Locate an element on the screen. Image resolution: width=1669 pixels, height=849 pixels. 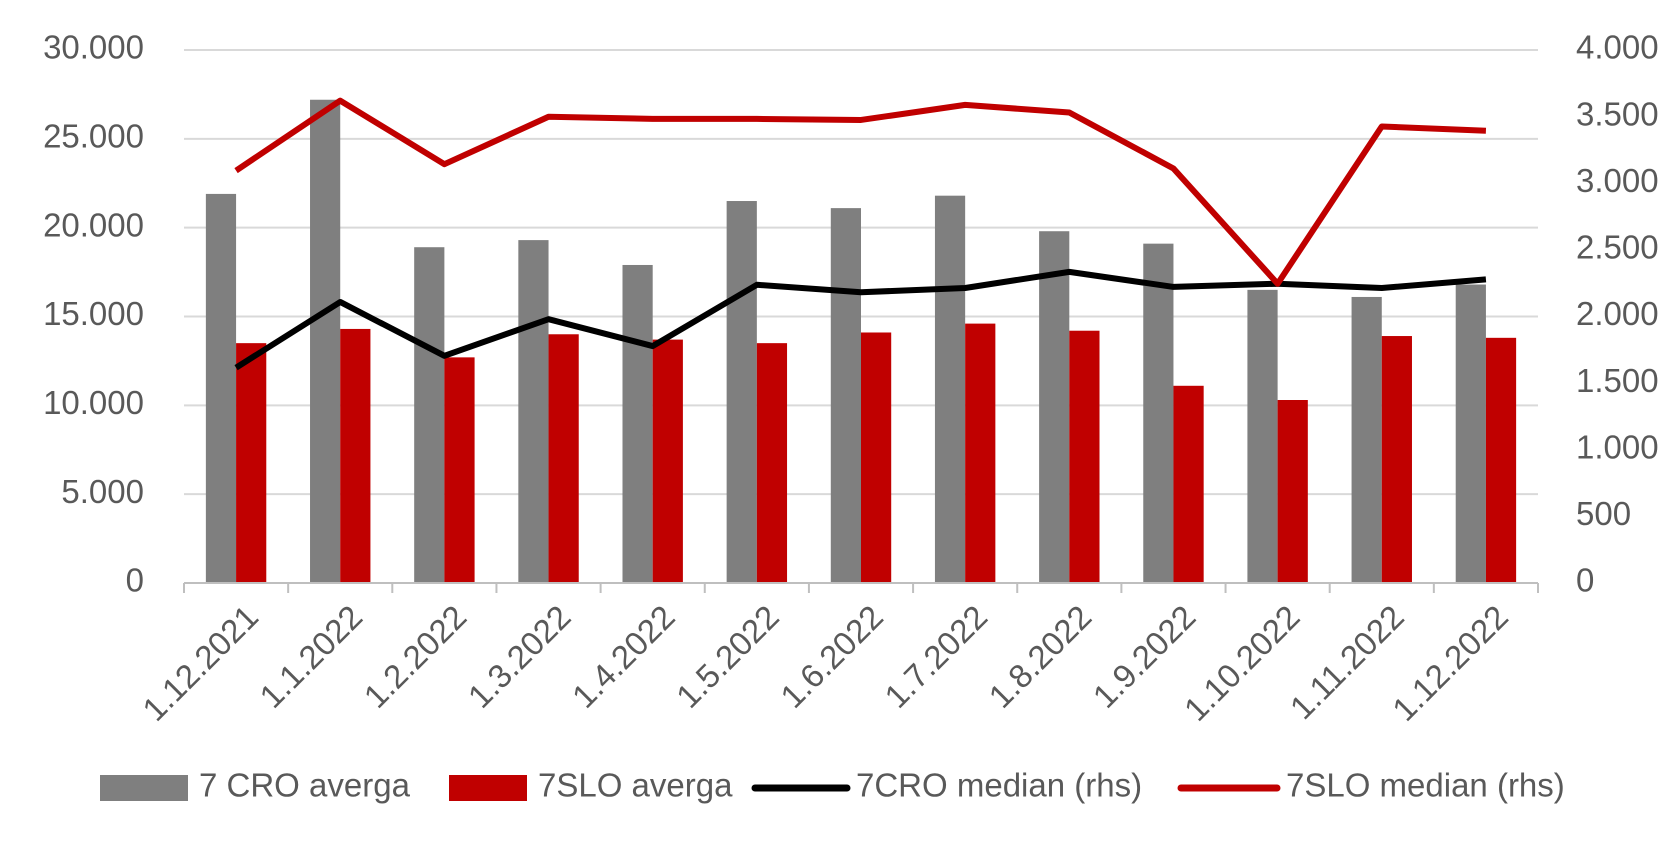
legend-label: 7SLO median (rhs) is located at coordinates (1425, 785).